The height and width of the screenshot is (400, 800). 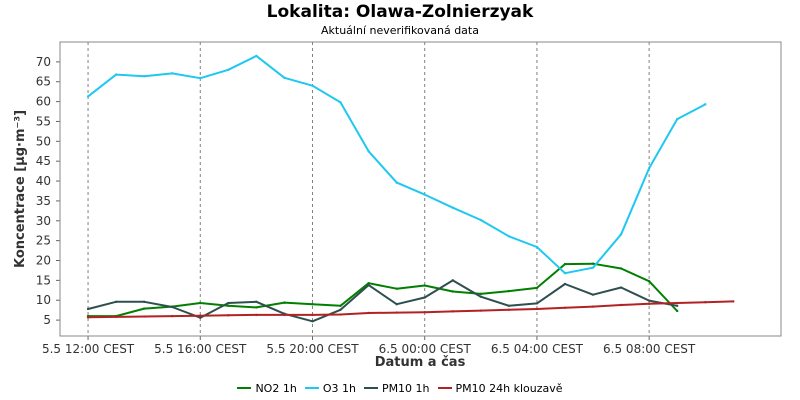 I want to click on y-tick-label: 55, so click(x=43, y=121).